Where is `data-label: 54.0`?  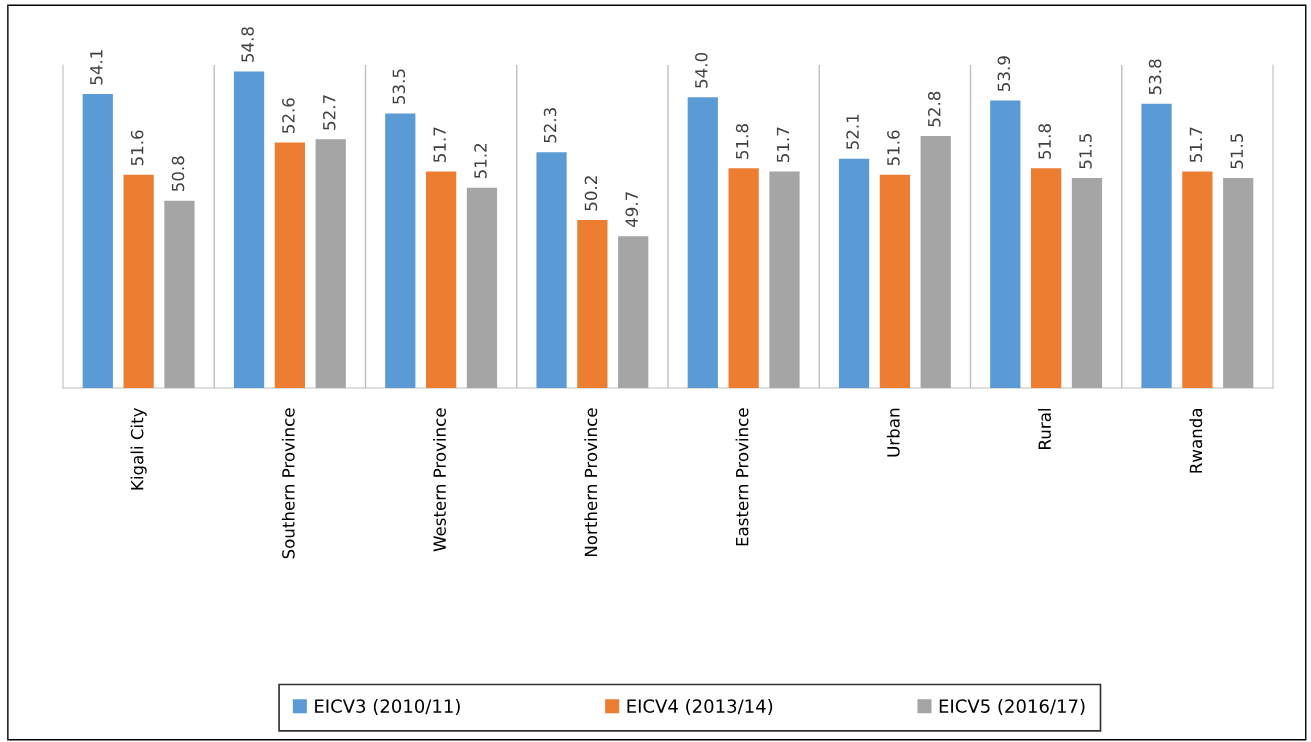
data-label: 54.0 is located at coordinates (701, 70).